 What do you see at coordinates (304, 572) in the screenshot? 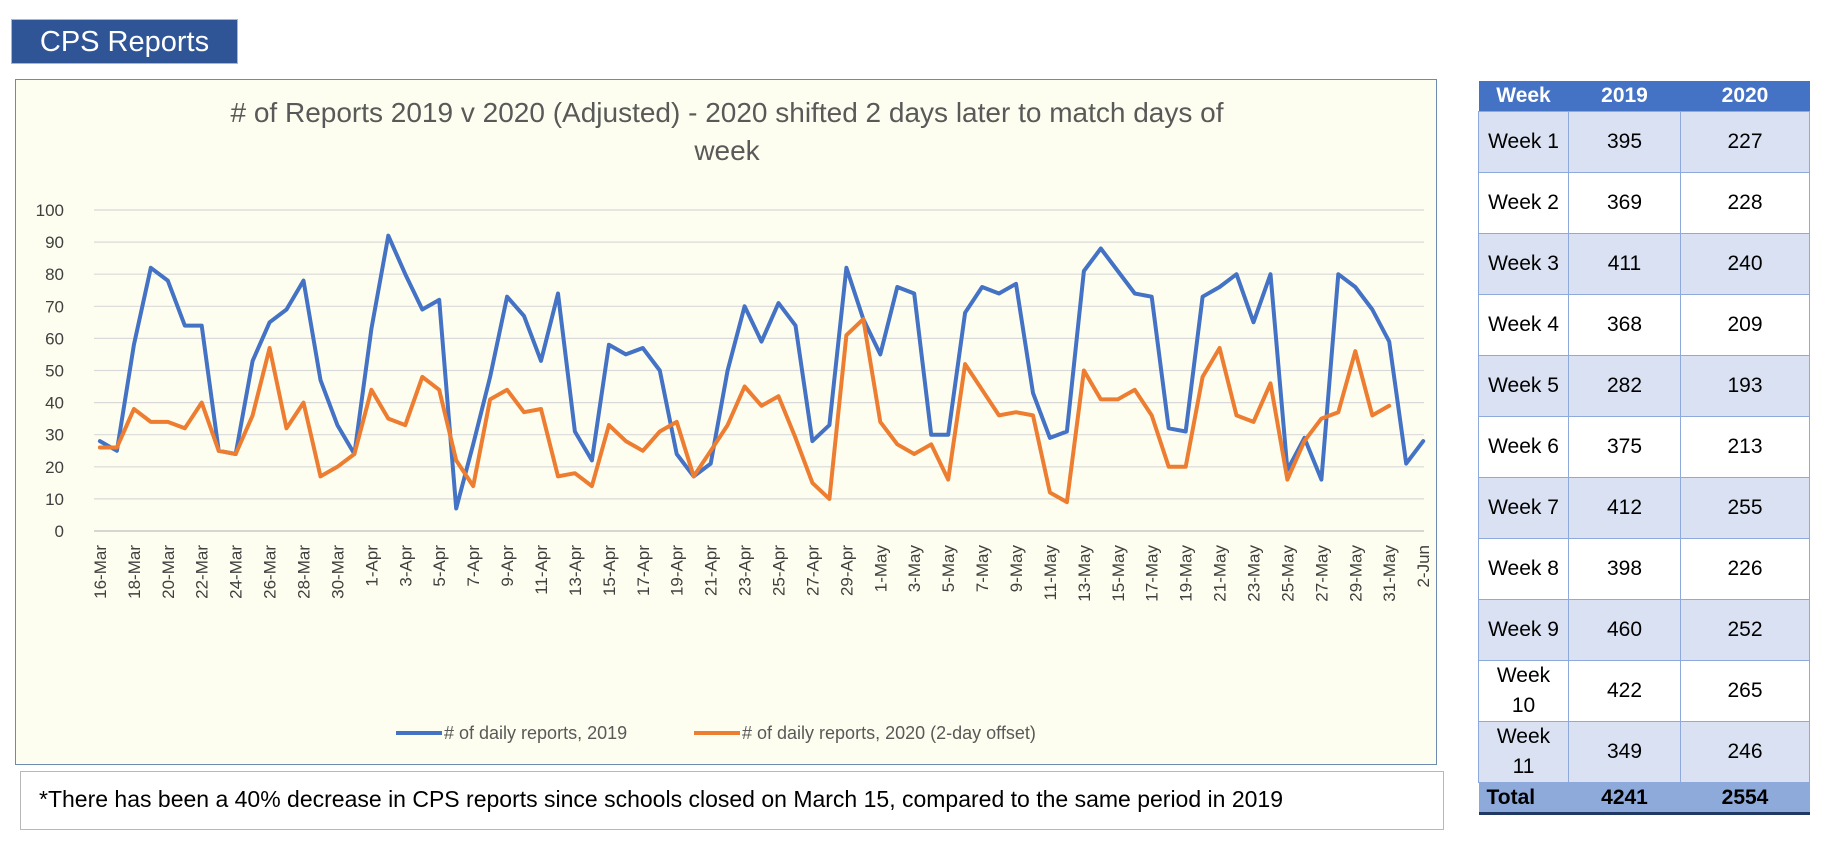
I see `x-tick-label: 28-Mar` at bounding box center [304, 572].